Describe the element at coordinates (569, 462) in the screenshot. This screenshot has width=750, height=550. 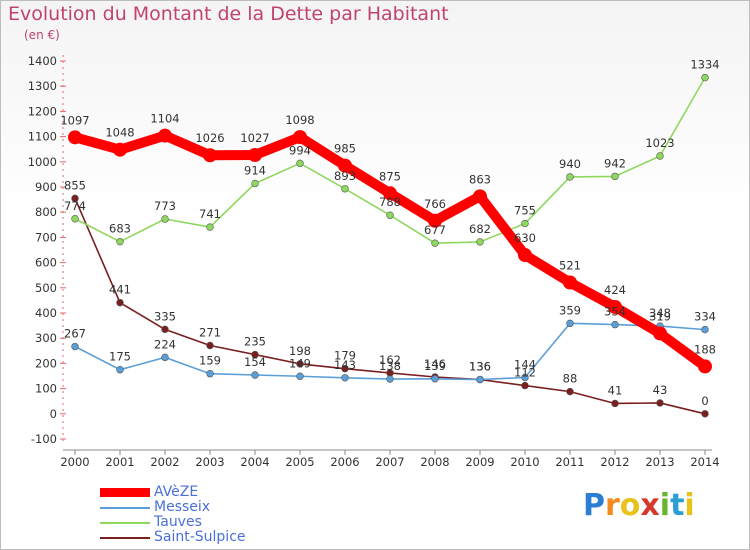
I see `x-tick-label: 2011` at that location.